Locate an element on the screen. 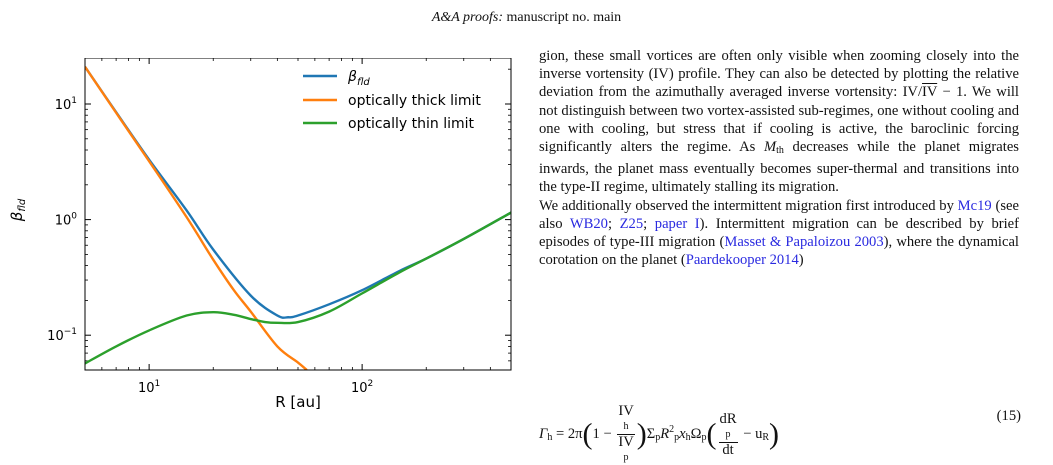  manuscript-label: manuscript no. main is located at coordinates (564, 17).